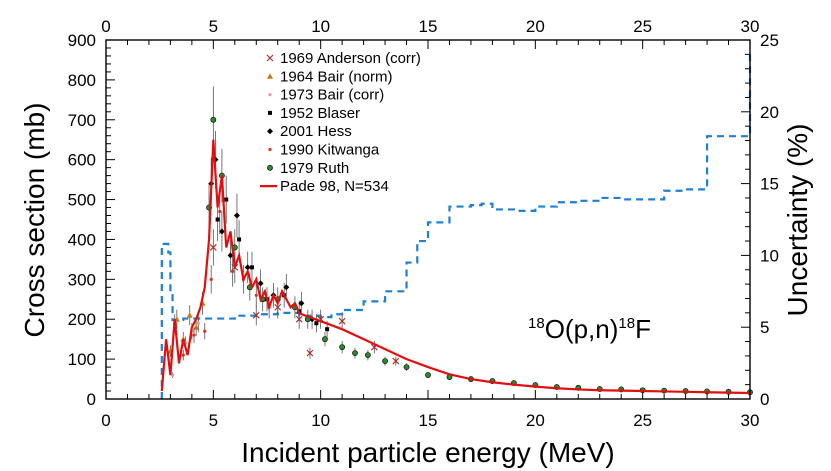 The height and width of the screenshot is (471, 831). What do you see at coordinates (332, 95) in the screenshot?
I see `legend-label: 1973 Bair (corr)` at bounding box center [332, 95].